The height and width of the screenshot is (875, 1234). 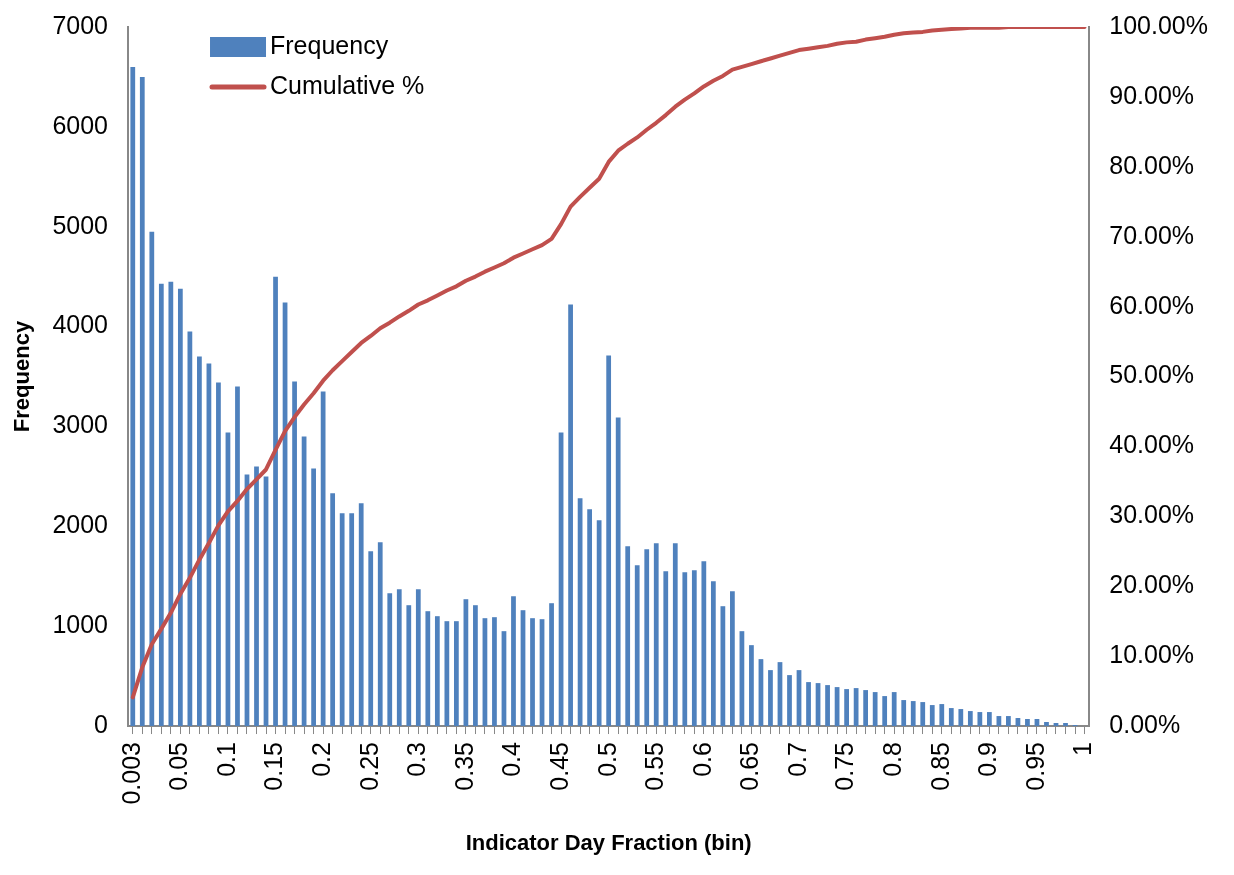 I want to click on x-tick-label: 0.55, so click(x=654, y=766).